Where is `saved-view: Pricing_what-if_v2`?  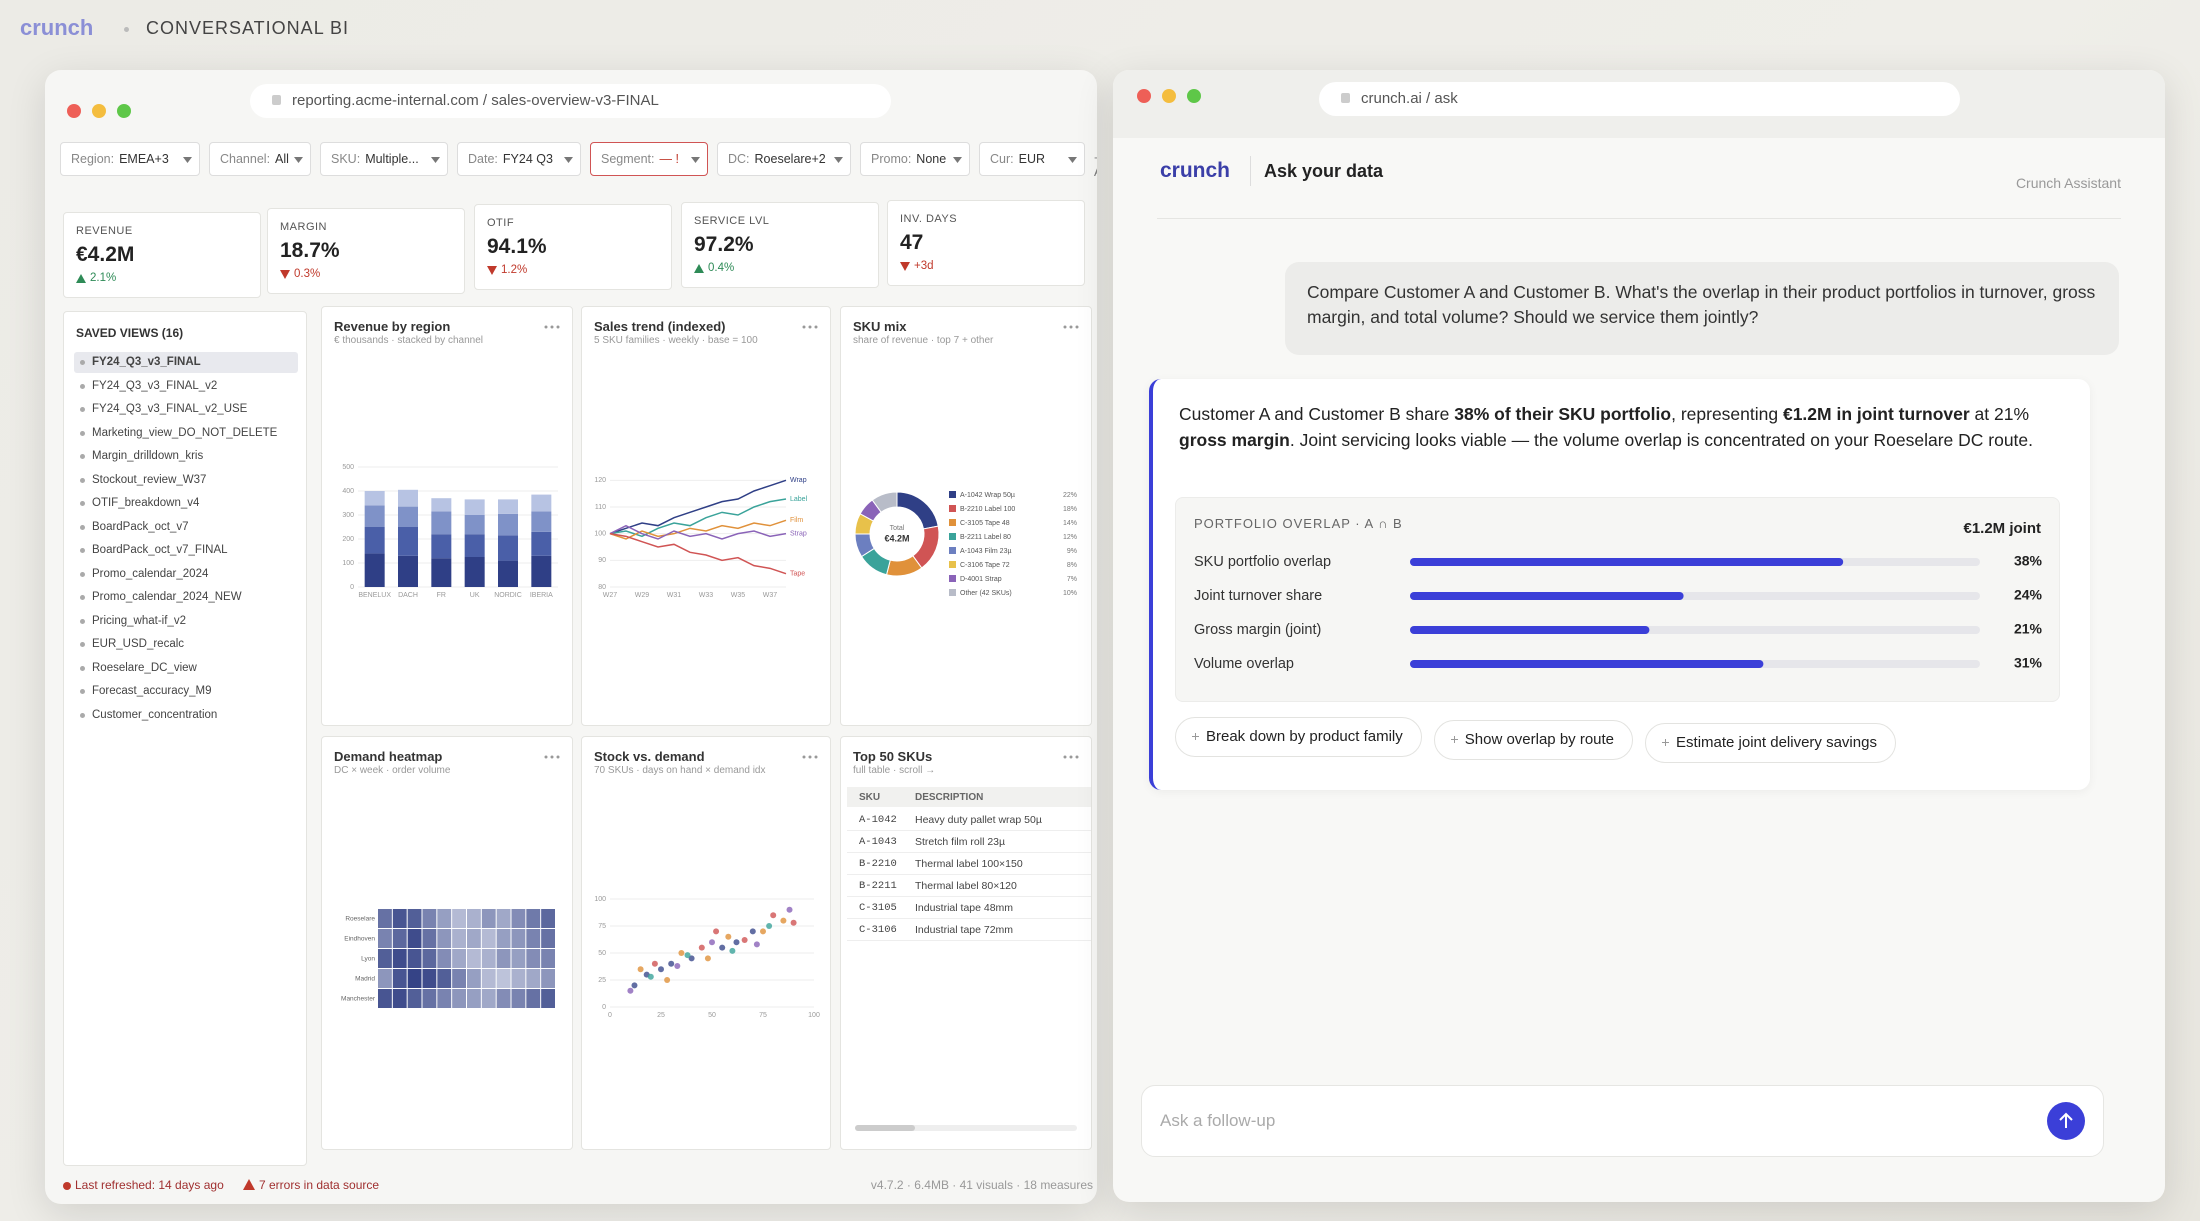 saved-view: Pricing_what-if_v2 is located at coordinates (186, 621).